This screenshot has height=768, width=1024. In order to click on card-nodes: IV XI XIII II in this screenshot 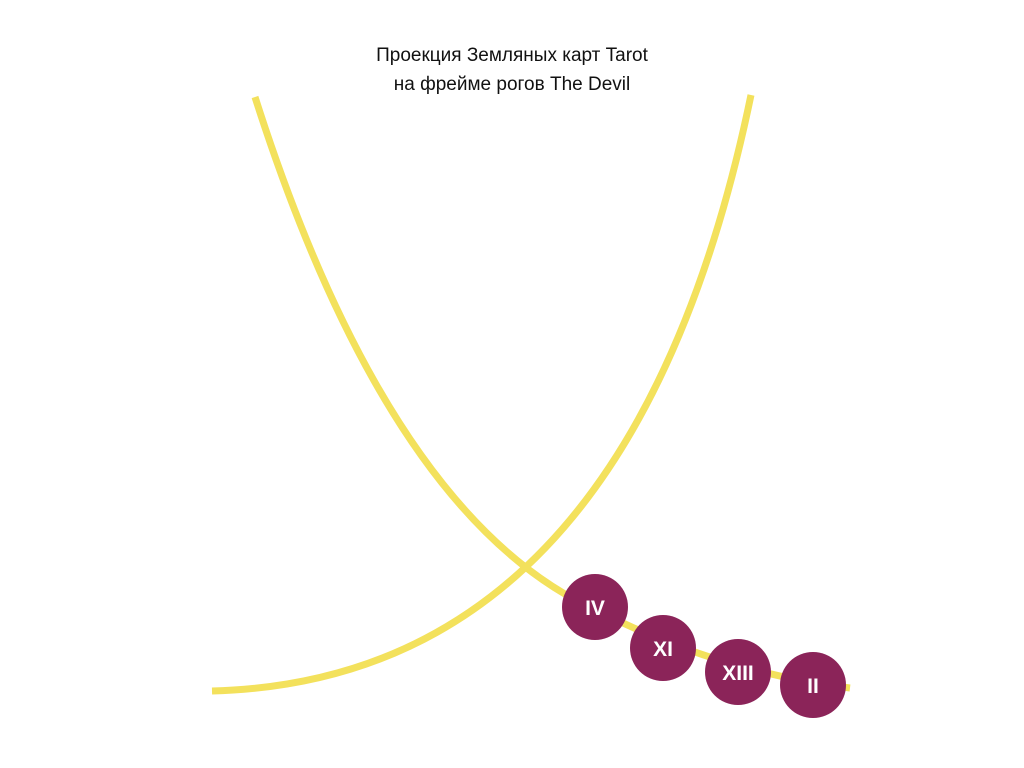, I will do `click(704, 646)`.